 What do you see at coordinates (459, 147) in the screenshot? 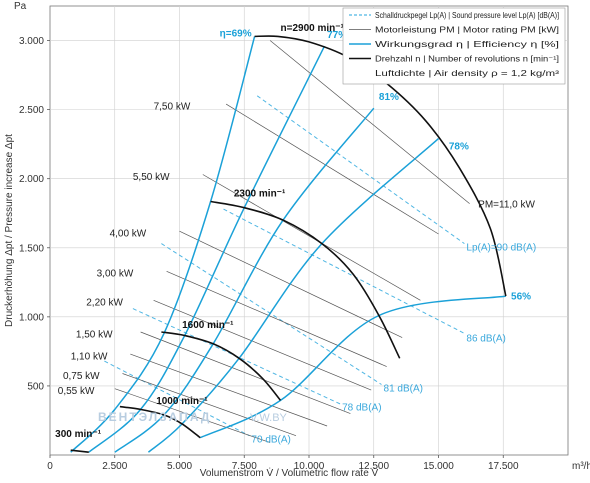
I see `efficiency-label-3: 78%` at bounding box center [459, 147].